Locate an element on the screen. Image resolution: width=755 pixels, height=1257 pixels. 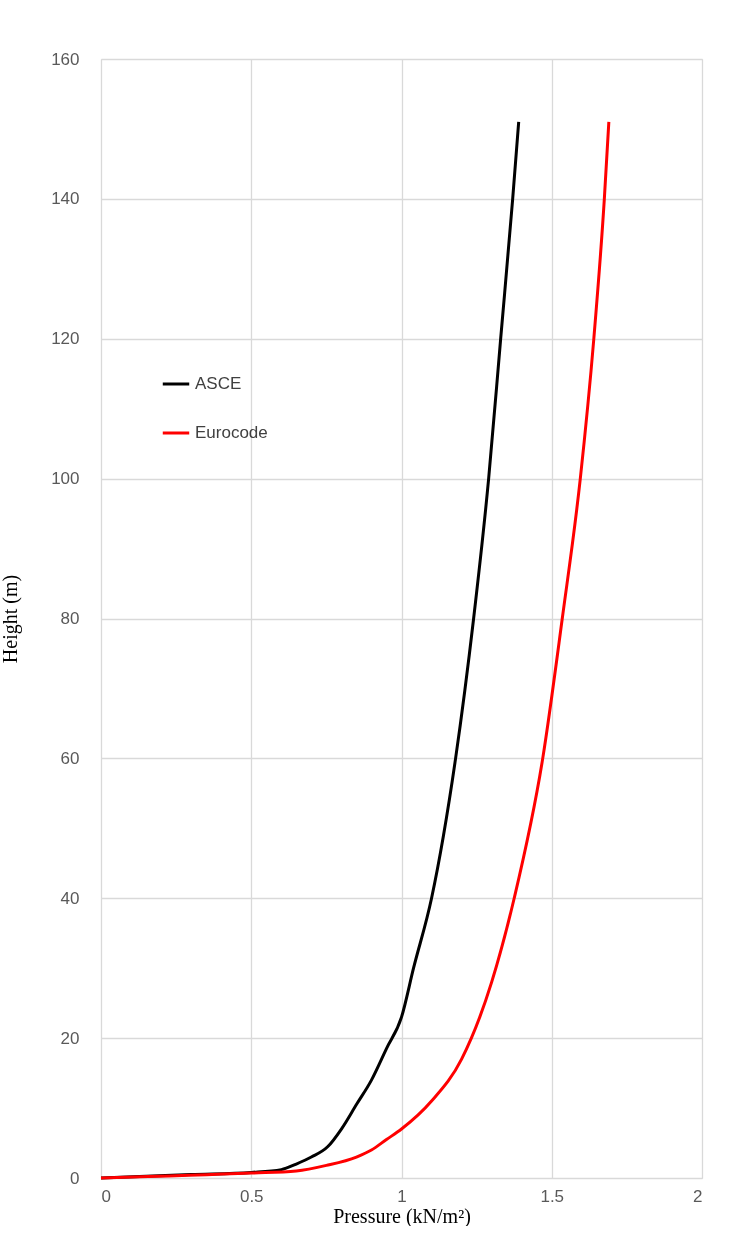
y-tick-label: 80 is located at coordinates (70, 618).